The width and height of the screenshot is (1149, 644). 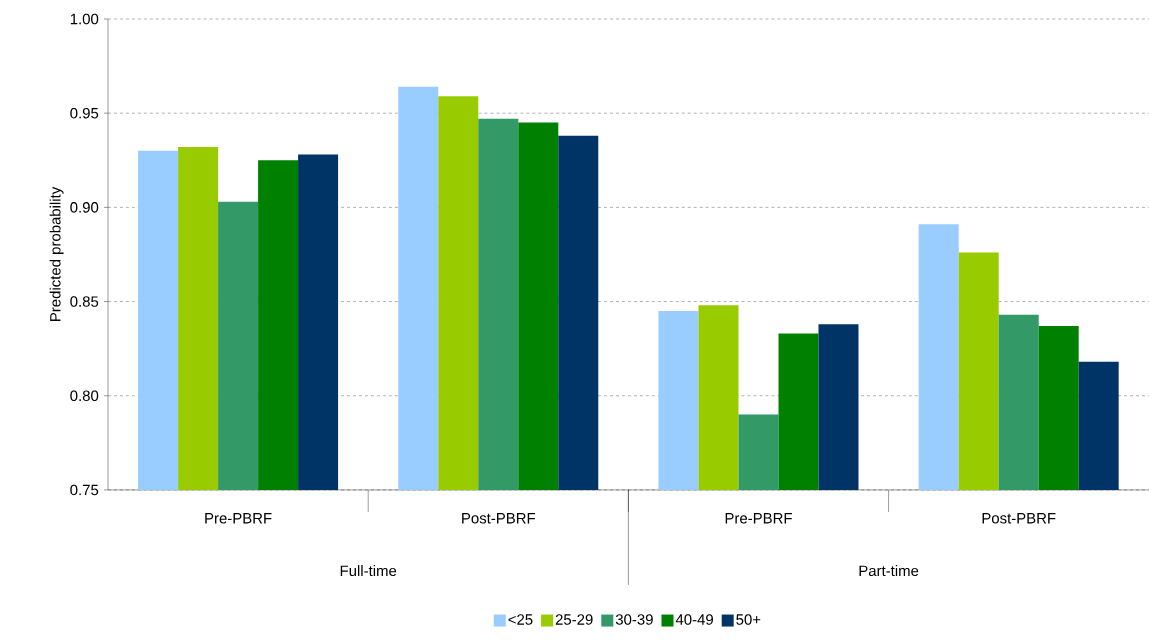 I want to click on y-tick-label: 1.00, so click(x=84, y=19).